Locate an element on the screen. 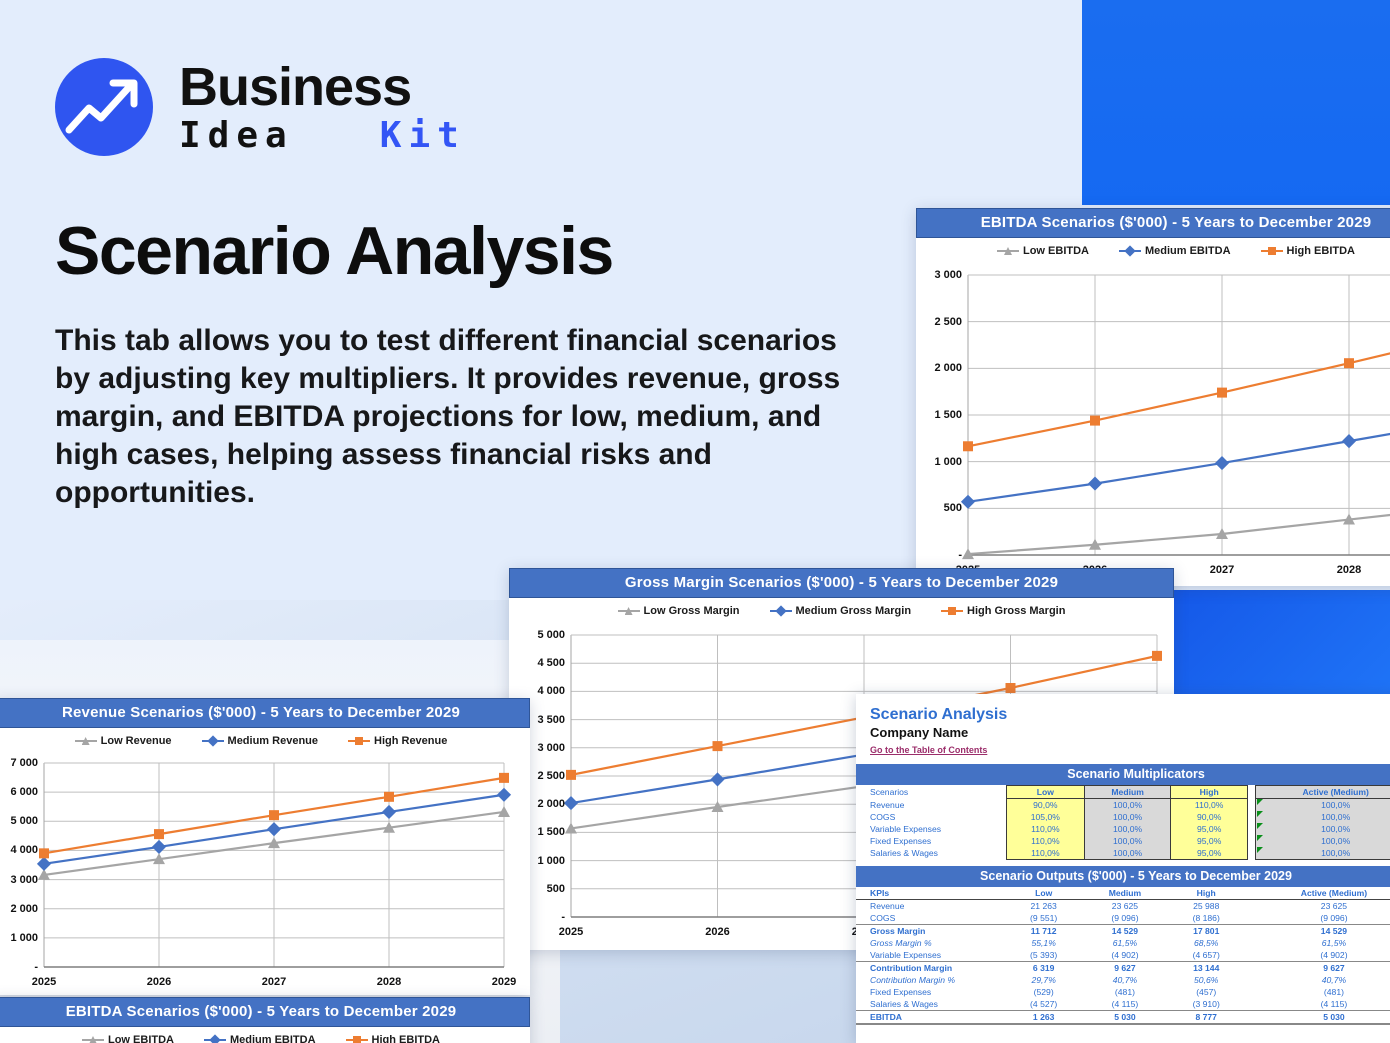 The height and width of the screenshot is (1043, 1390). cell-active: (4 115) is located at coordinates (1334, 1004).